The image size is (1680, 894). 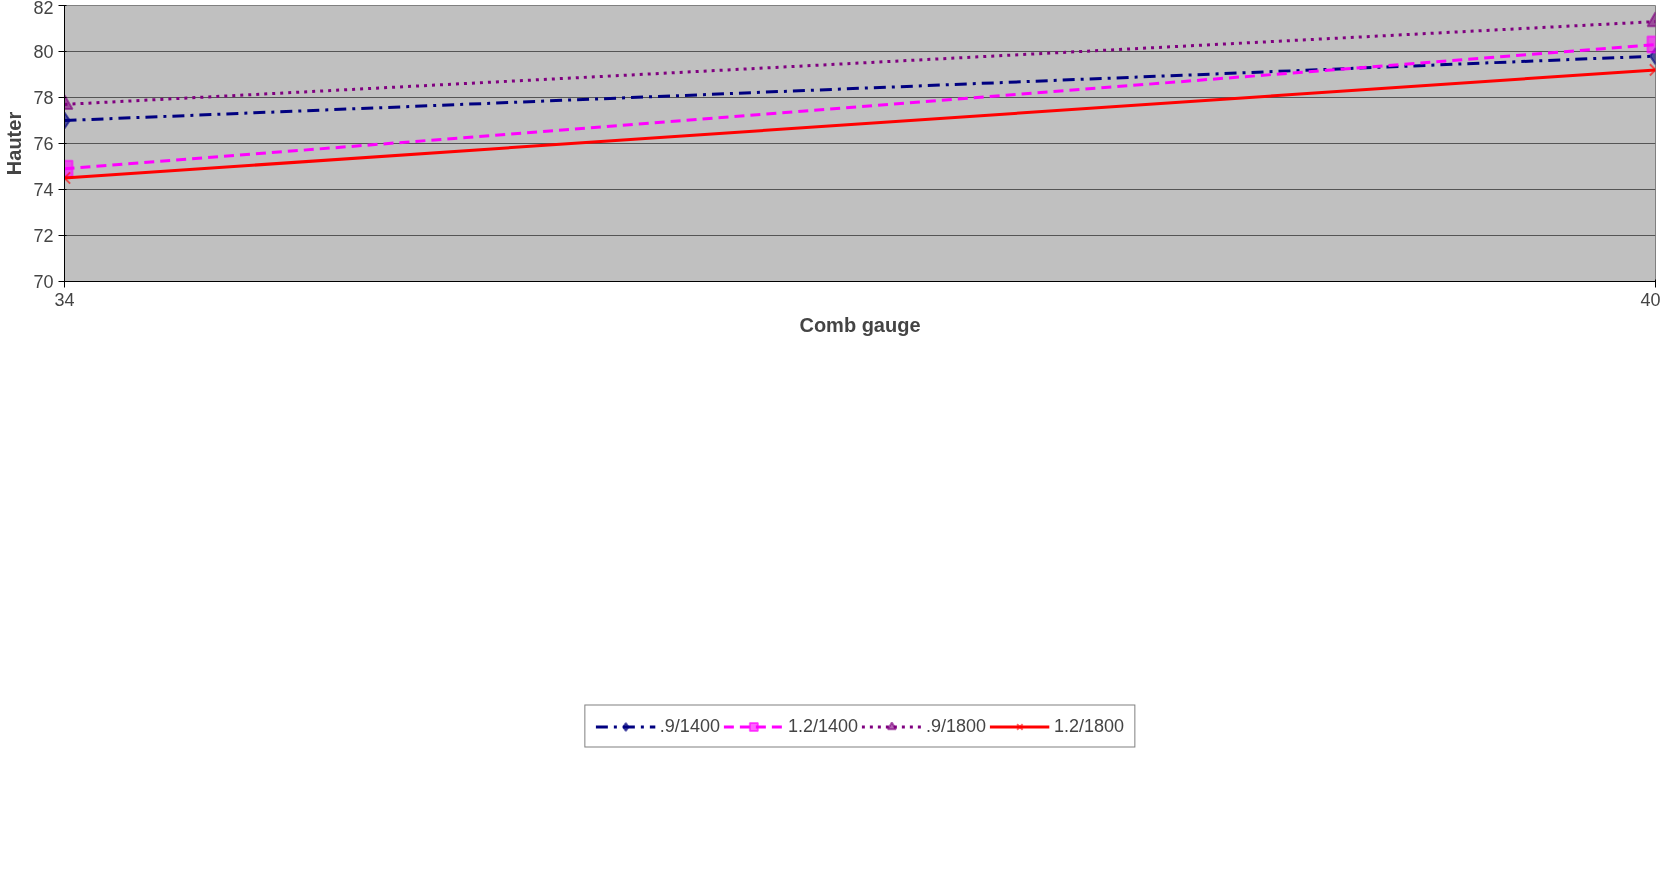 I want to click on x-tick-label: 34, so click(x=64, y=299).